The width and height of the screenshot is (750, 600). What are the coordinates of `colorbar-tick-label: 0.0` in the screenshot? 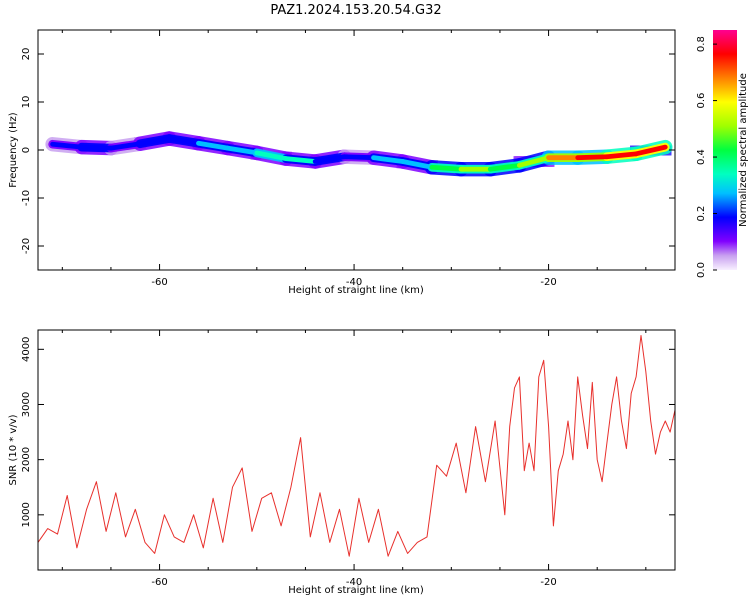 It's located at (701, 270).